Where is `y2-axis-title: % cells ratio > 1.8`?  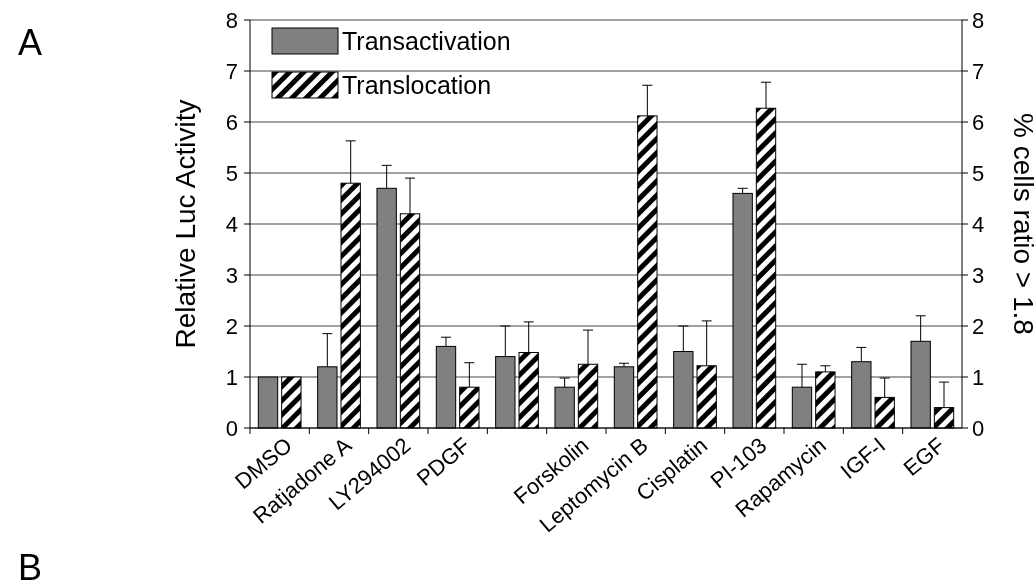
y2-axis-title: % cells ratio > 1.8 is located at coordinates (1021, 224).